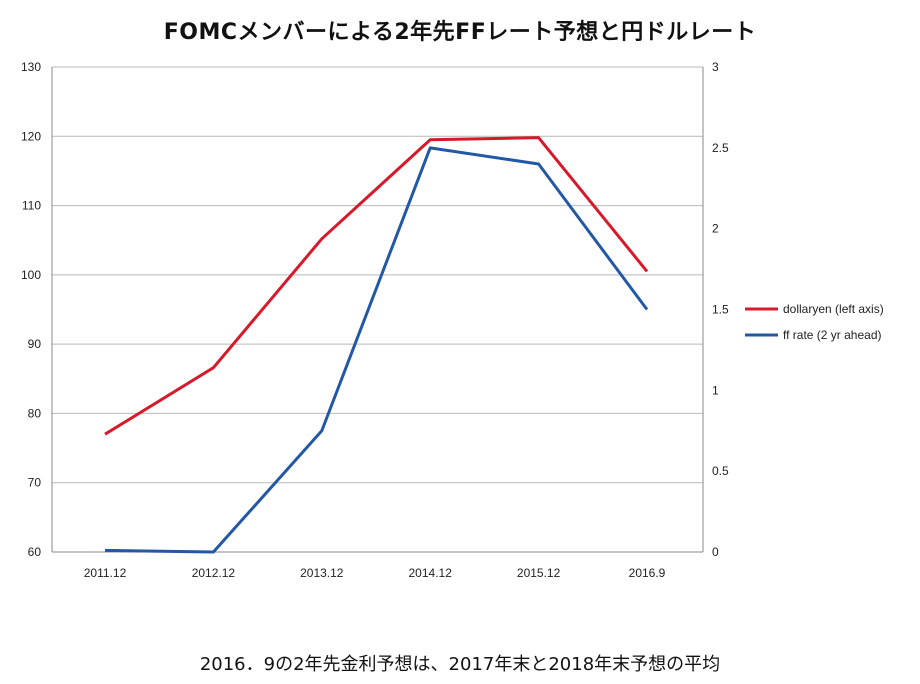 The height and width of the screenshot is (684, 920). Describe the element at coordinates (105, 573) in the screenshot. I see `x-tick-label: 2011.12` at that location.